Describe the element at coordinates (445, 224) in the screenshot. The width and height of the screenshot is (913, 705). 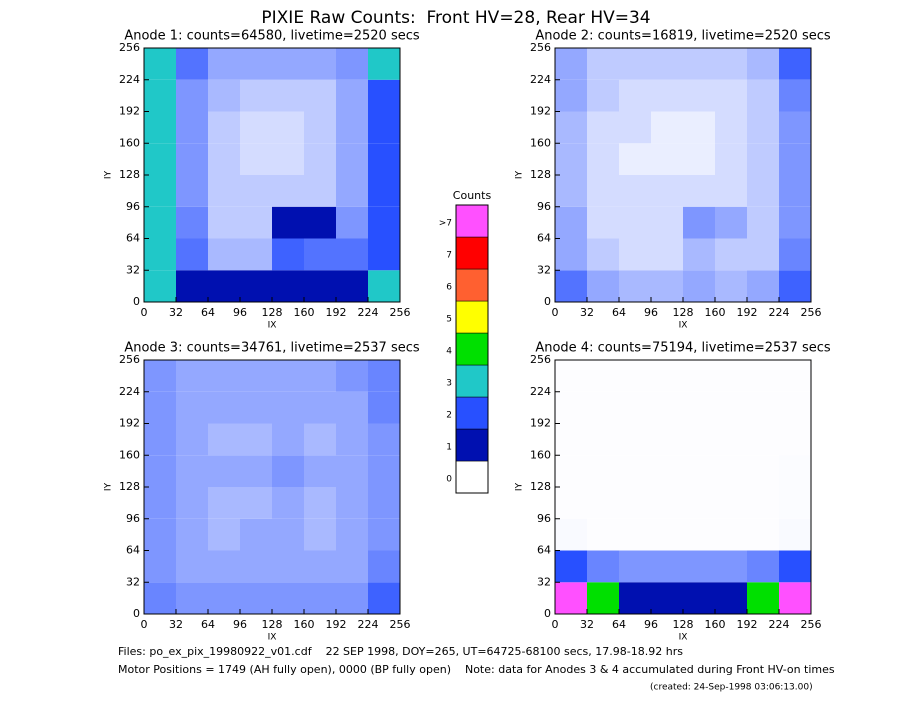
I see `colorbar-label: >7` at that location.